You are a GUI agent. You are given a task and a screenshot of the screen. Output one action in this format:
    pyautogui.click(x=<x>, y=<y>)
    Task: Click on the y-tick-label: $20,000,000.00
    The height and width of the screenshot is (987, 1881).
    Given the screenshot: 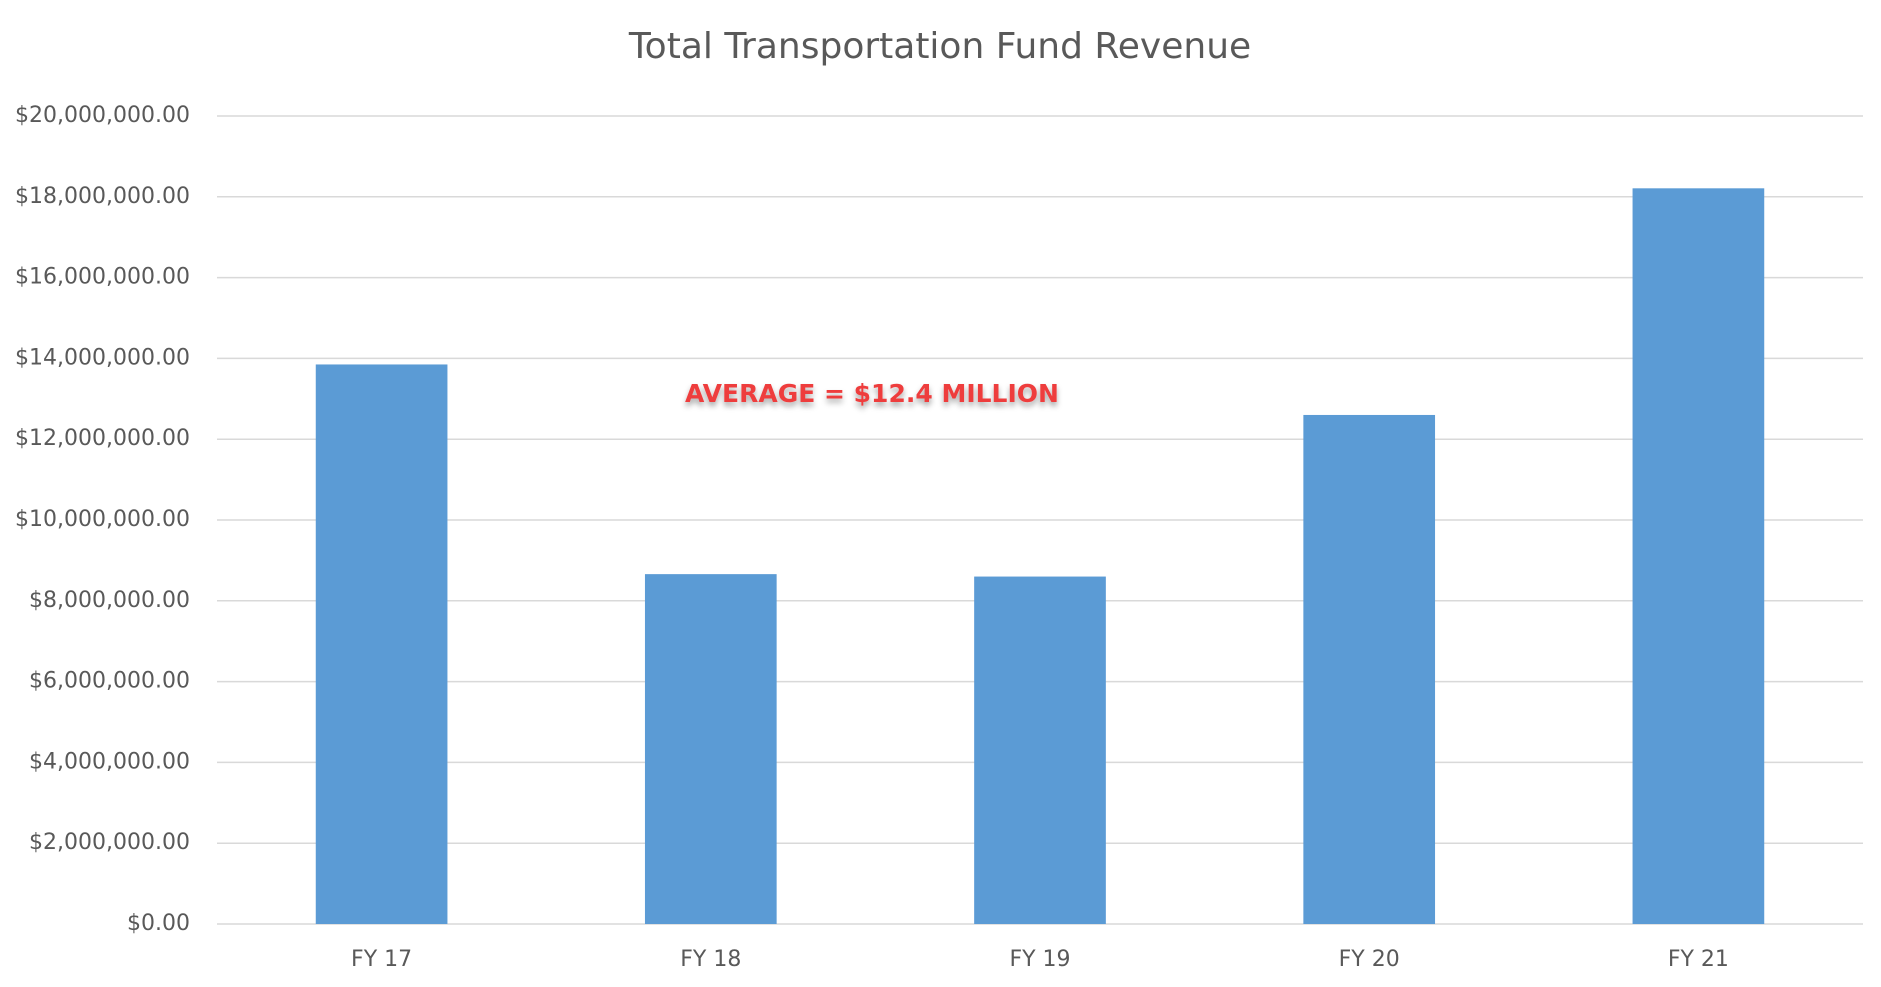 What is the action you would take?
    pyautogui.click(x=102, y=115)
    